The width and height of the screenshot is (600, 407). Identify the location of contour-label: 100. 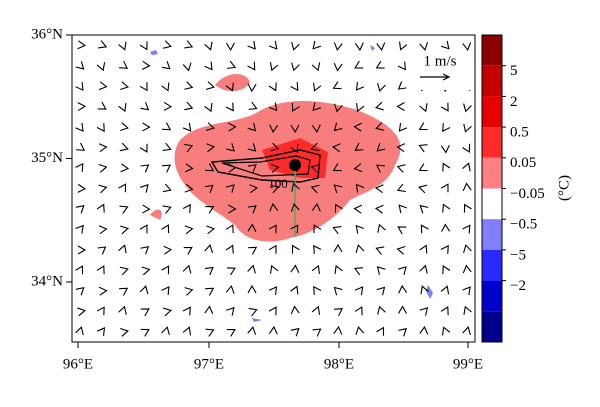
(278, 183).